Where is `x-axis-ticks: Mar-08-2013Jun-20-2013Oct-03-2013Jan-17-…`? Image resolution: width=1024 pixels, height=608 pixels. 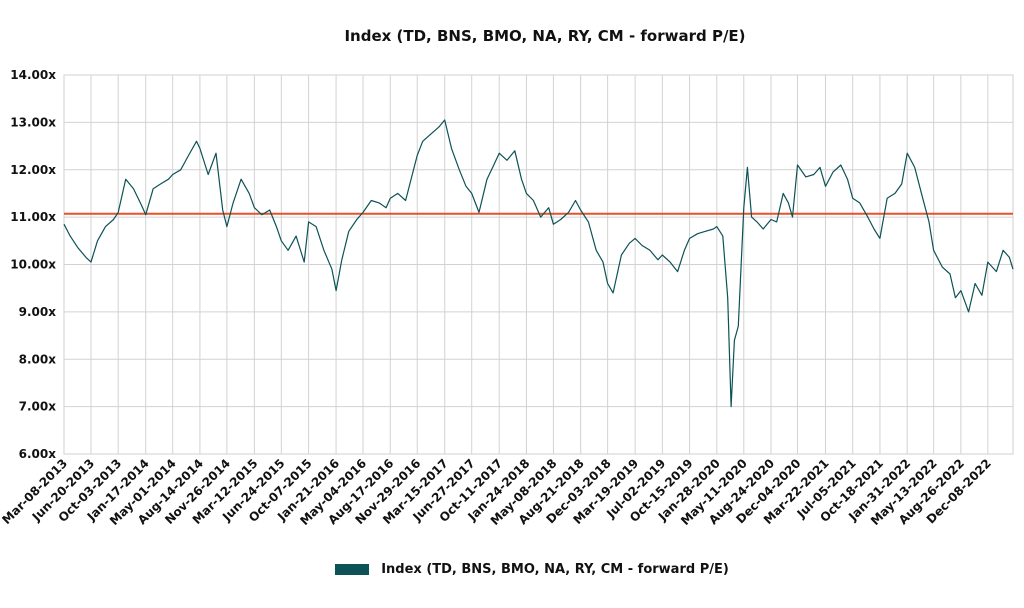
x-axis-ticks: Mar-08-2013Jun-20-2013Oct-03-2013Jan-17-… is located at coordinates (497, 492).